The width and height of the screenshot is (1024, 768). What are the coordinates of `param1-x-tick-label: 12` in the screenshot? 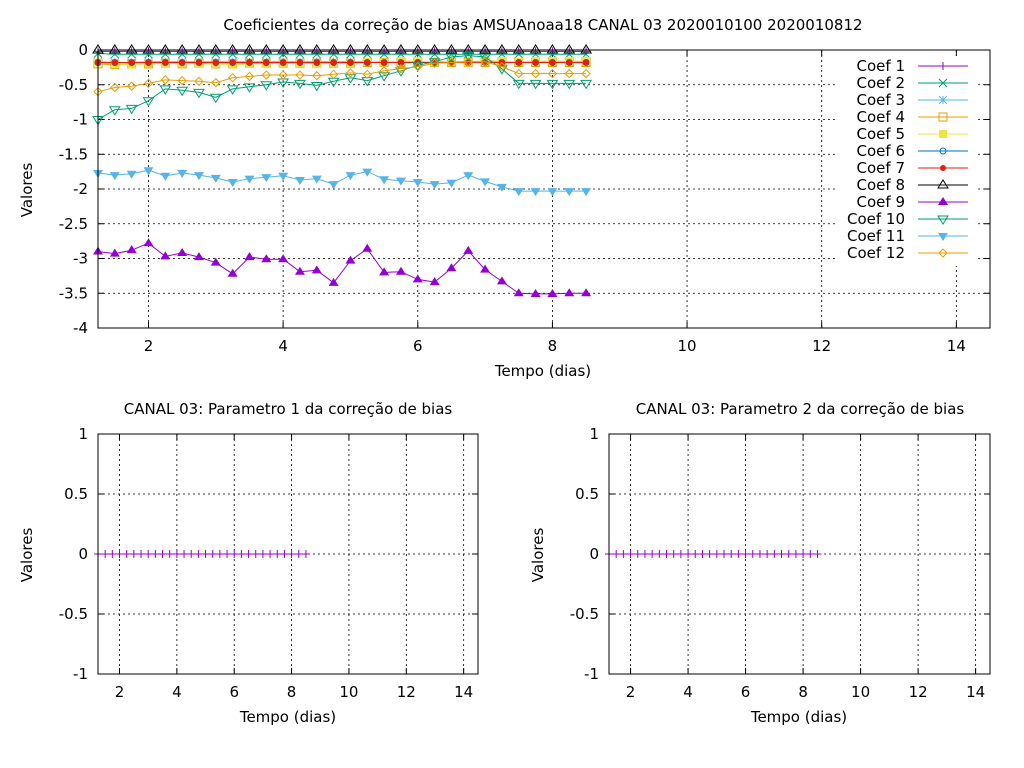 It's located at (406, 692).